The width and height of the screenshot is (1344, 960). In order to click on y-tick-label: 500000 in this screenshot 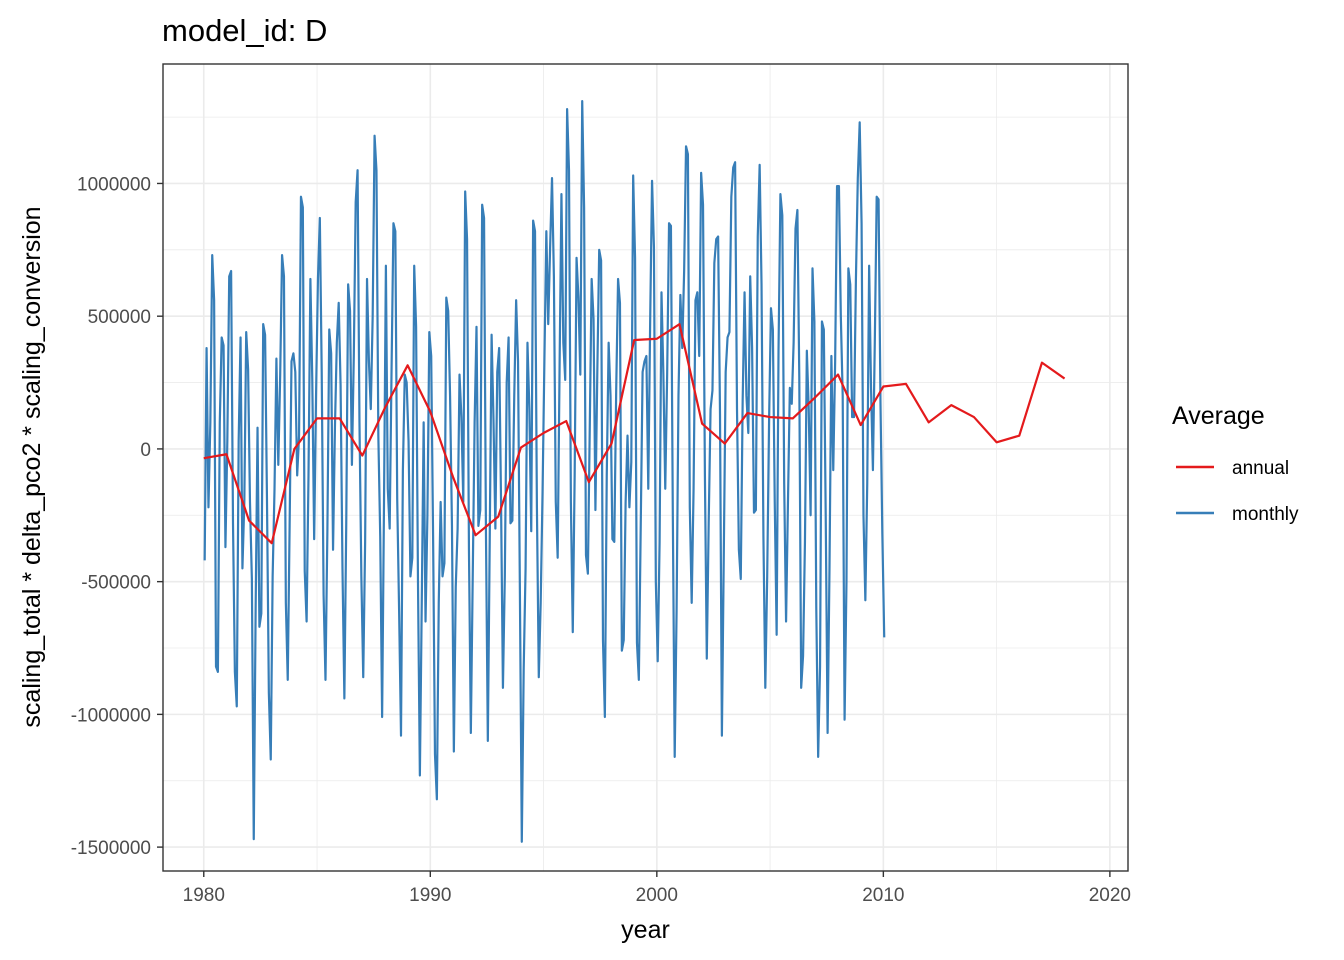, I will do `click(119, 317)`.